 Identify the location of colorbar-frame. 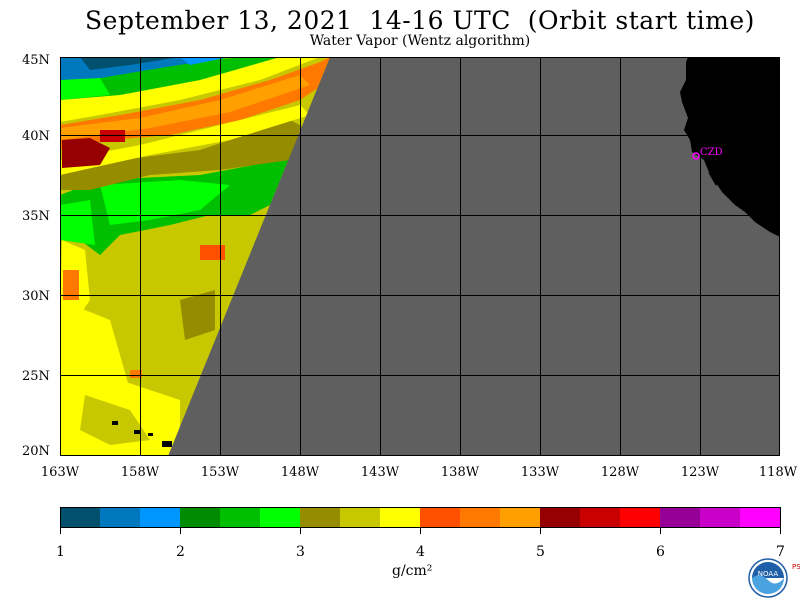
(420, 517).